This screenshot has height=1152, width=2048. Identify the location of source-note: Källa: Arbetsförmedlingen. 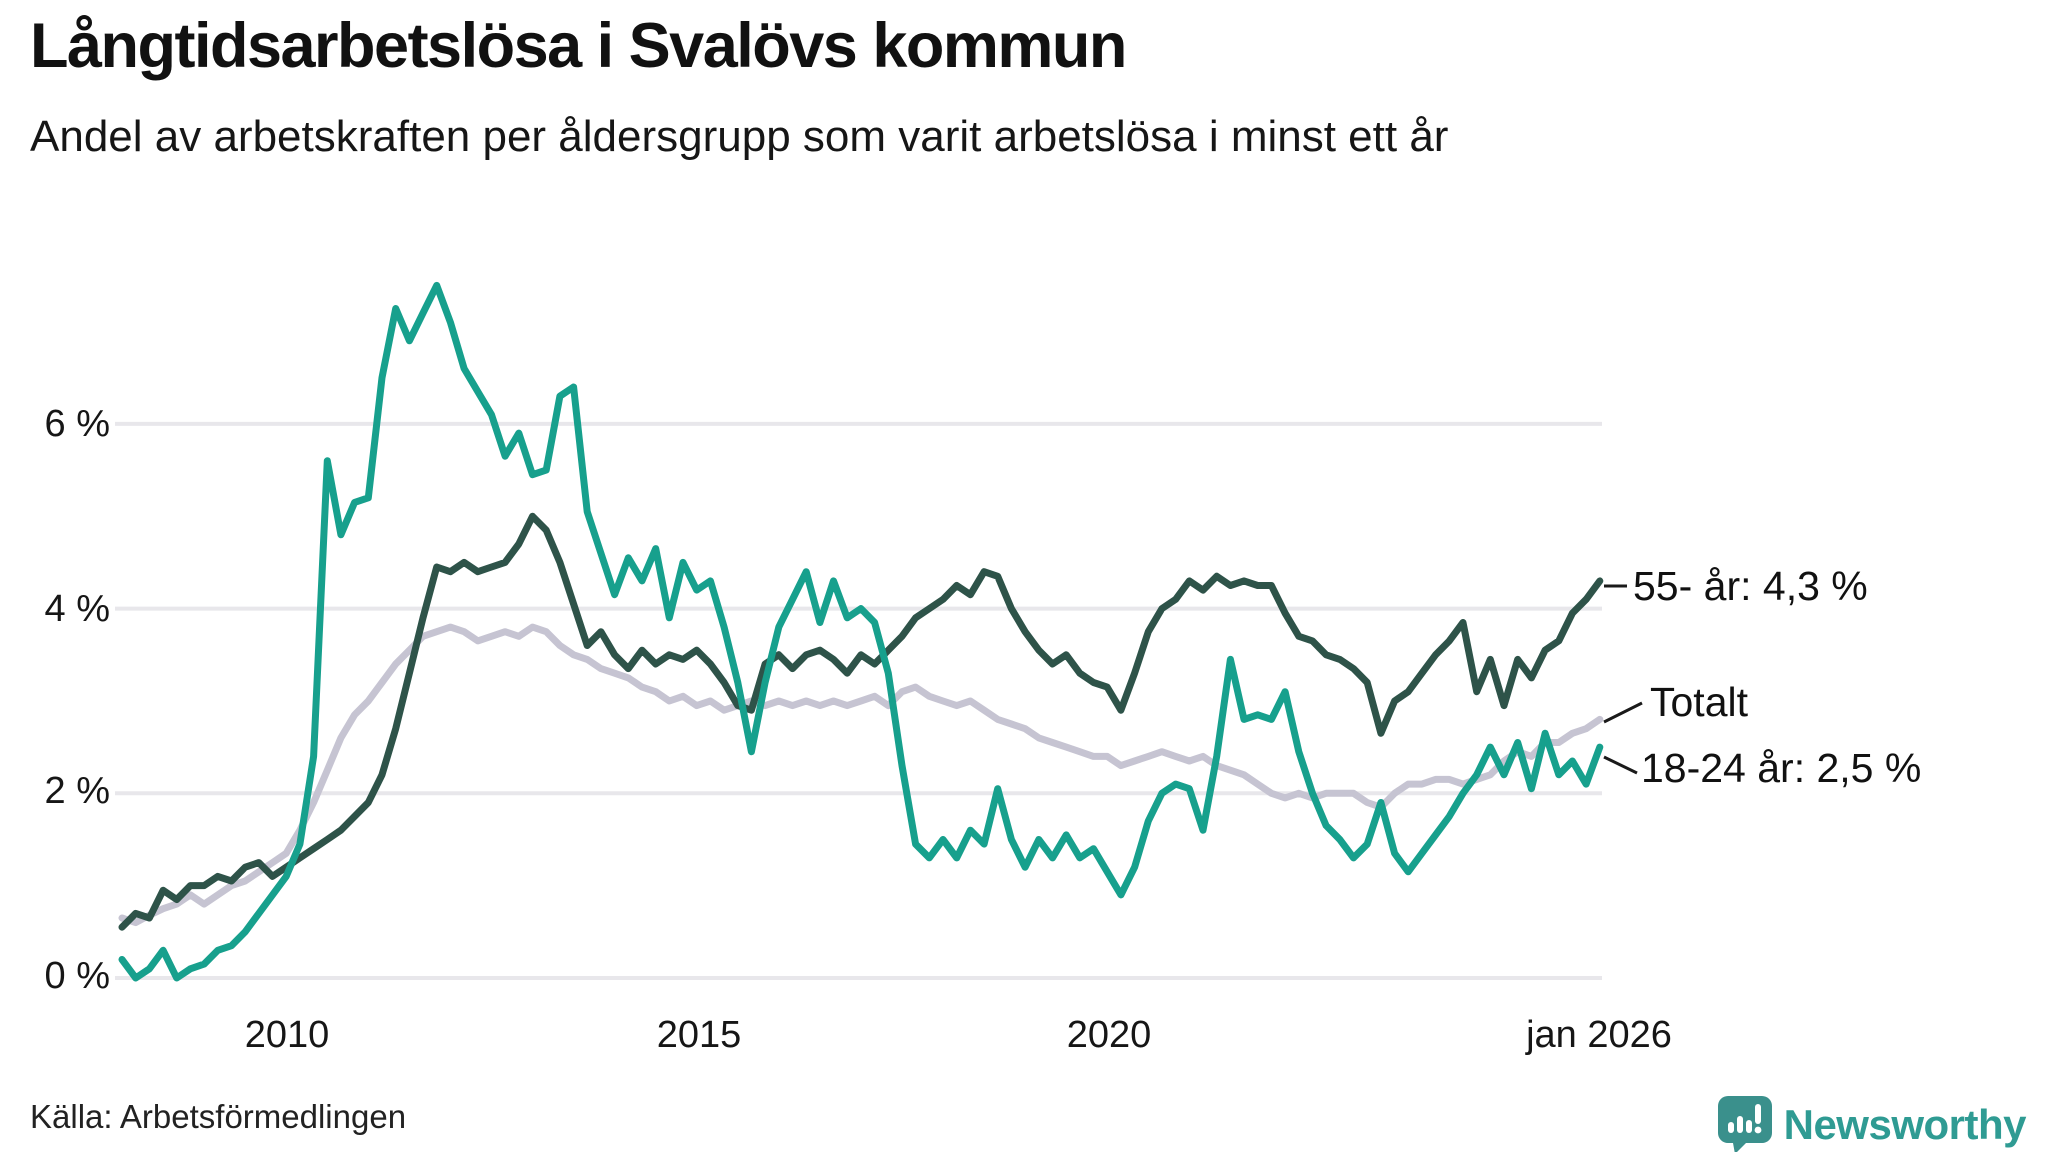
(218, 1116).